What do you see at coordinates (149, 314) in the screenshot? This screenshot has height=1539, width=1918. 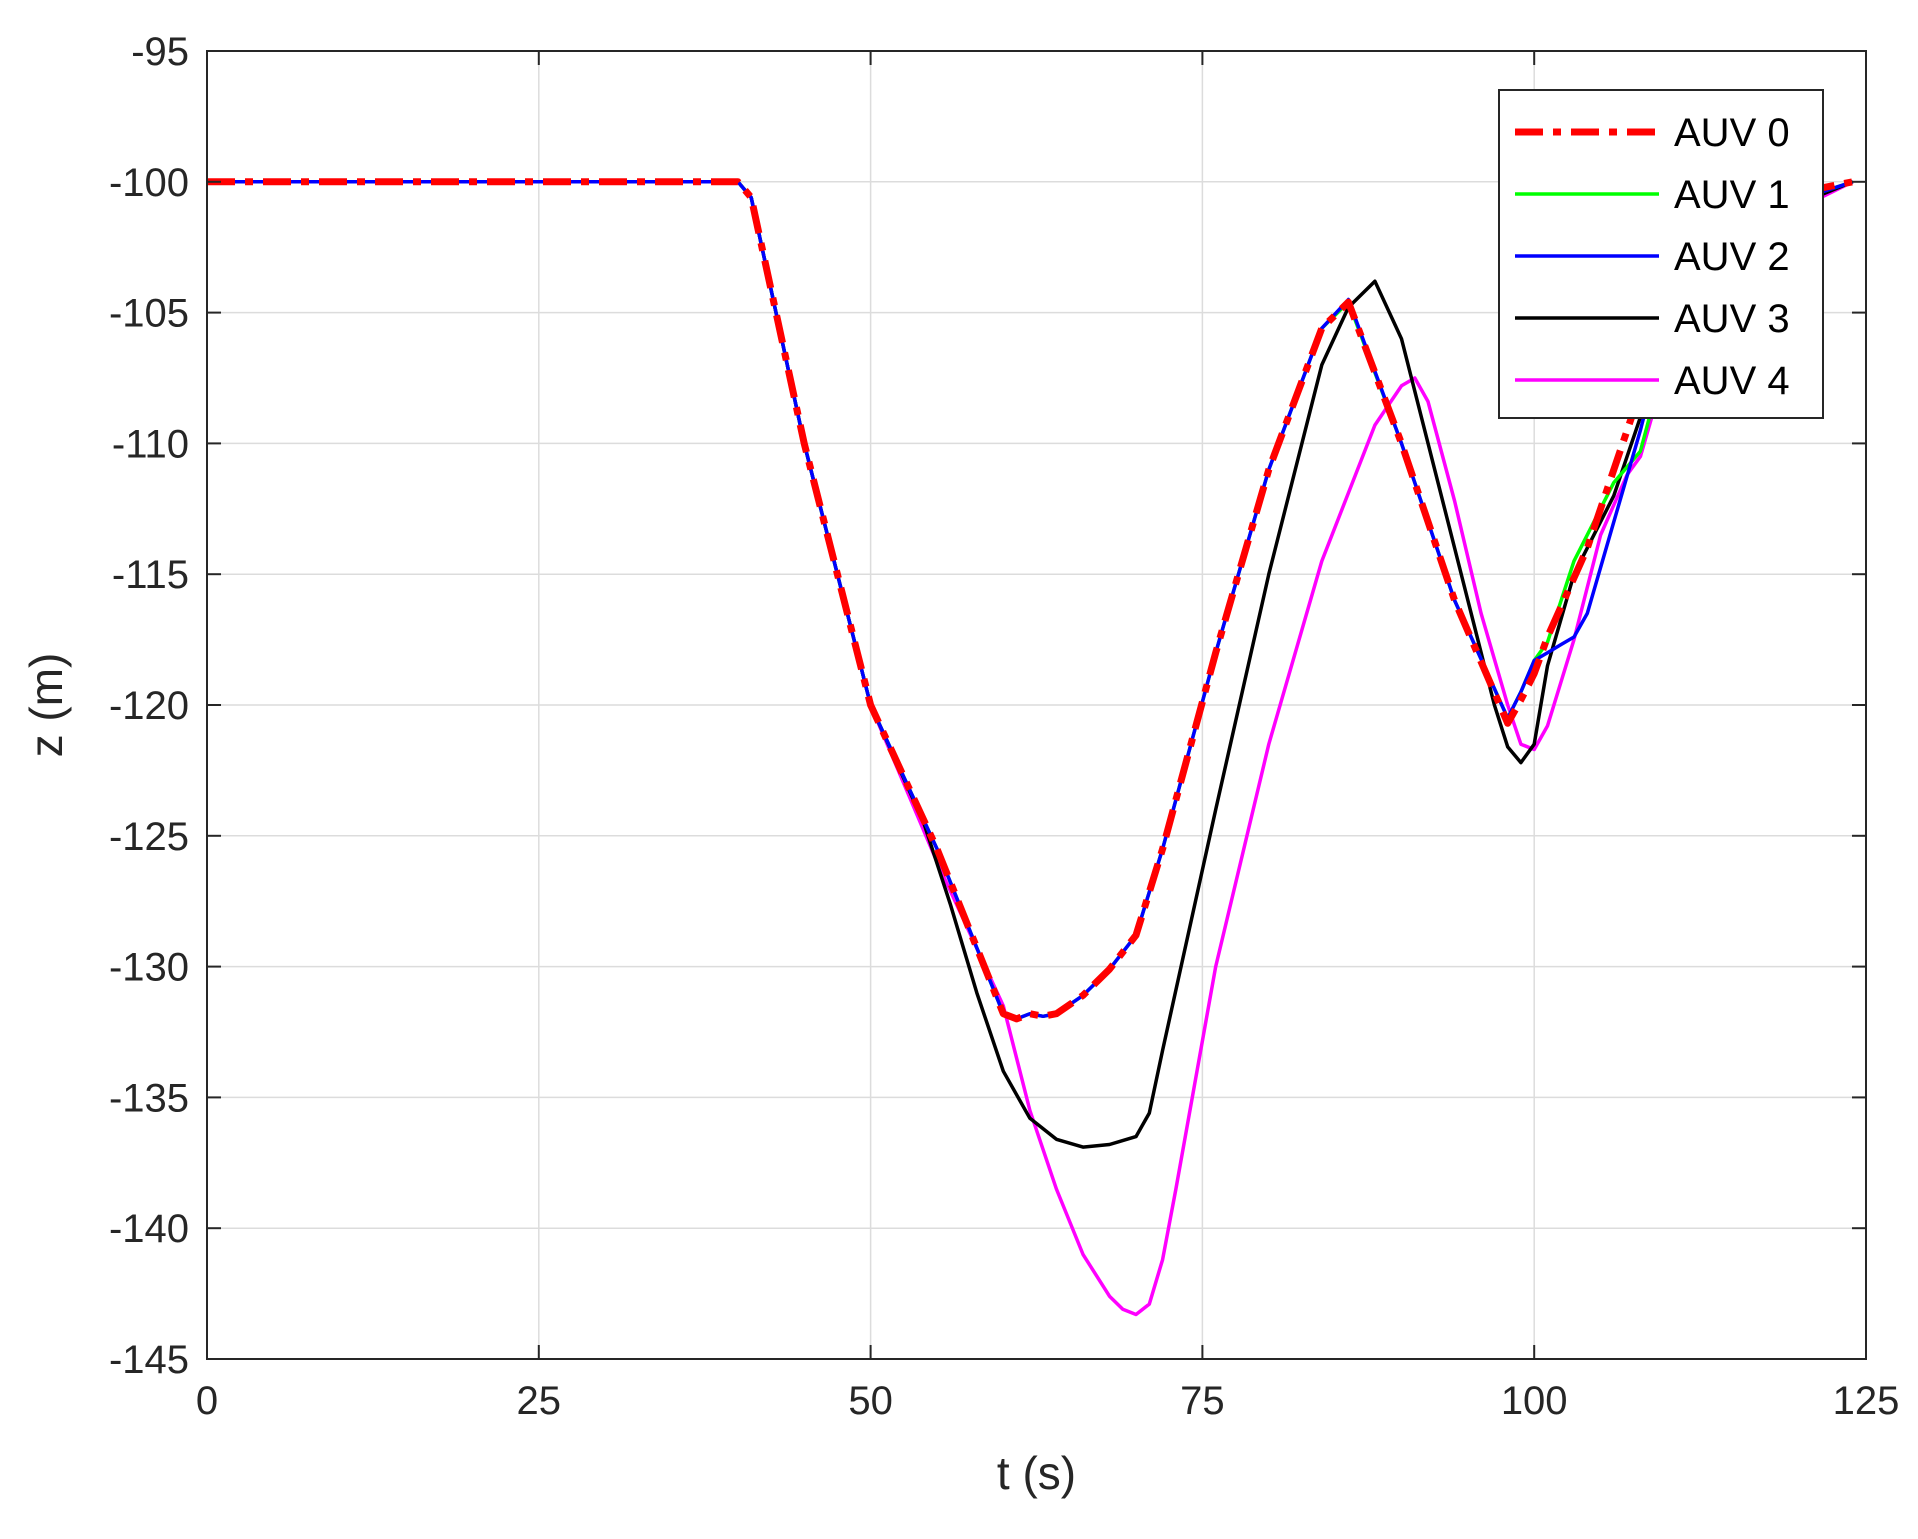 I see `y-tick-label: -105` at bounding box center [149, 314].